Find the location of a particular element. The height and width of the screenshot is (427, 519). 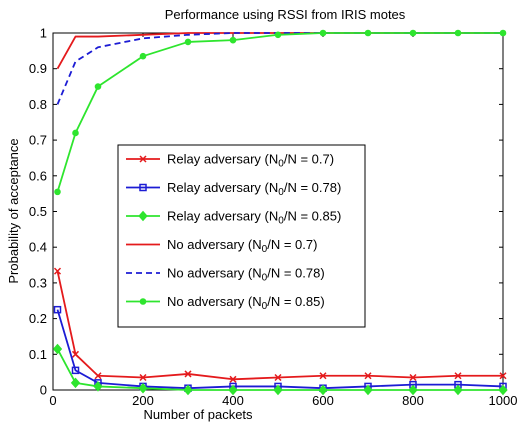

legend-entry-5: No adversary (N0/N = 0.78) is located at coordinates (225, 275).